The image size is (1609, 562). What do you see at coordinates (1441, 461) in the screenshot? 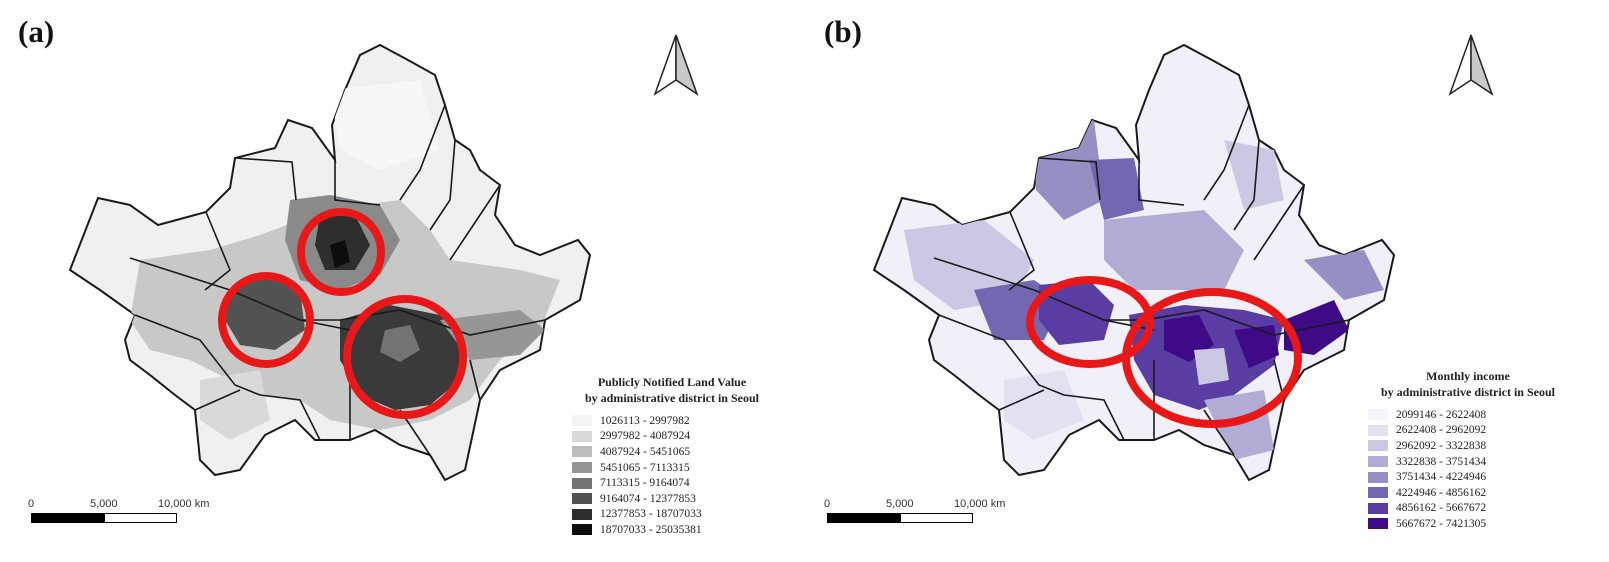
I see `legend-range-b: 3322838 - 3751434` at bounding box center [1441, 461].